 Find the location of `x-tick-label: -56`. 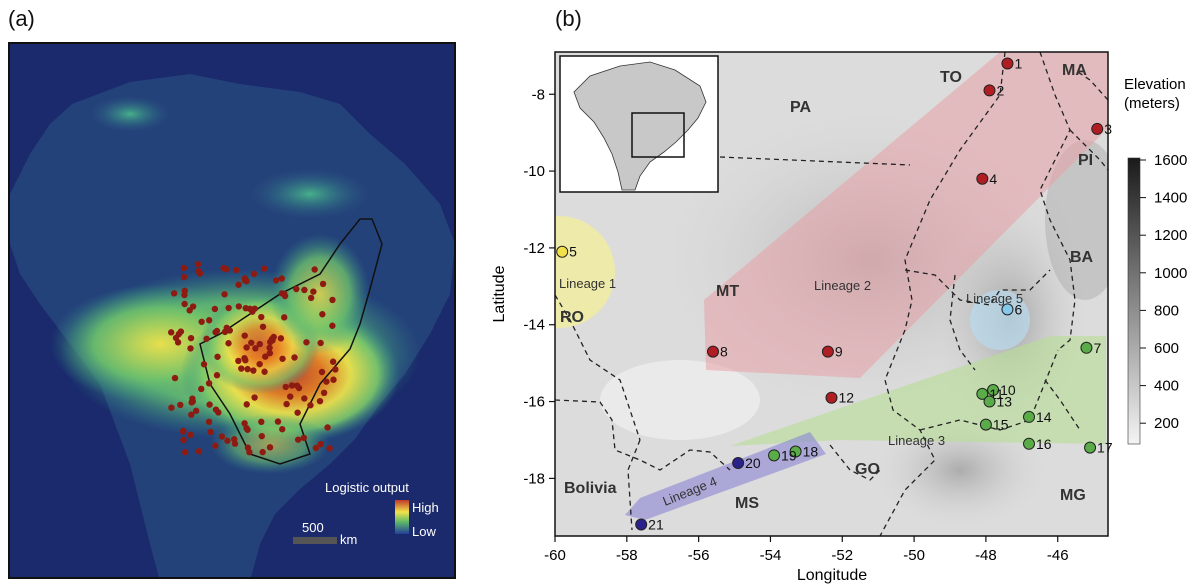

x-tick-label: -56 is located at coordinates (699, 555).